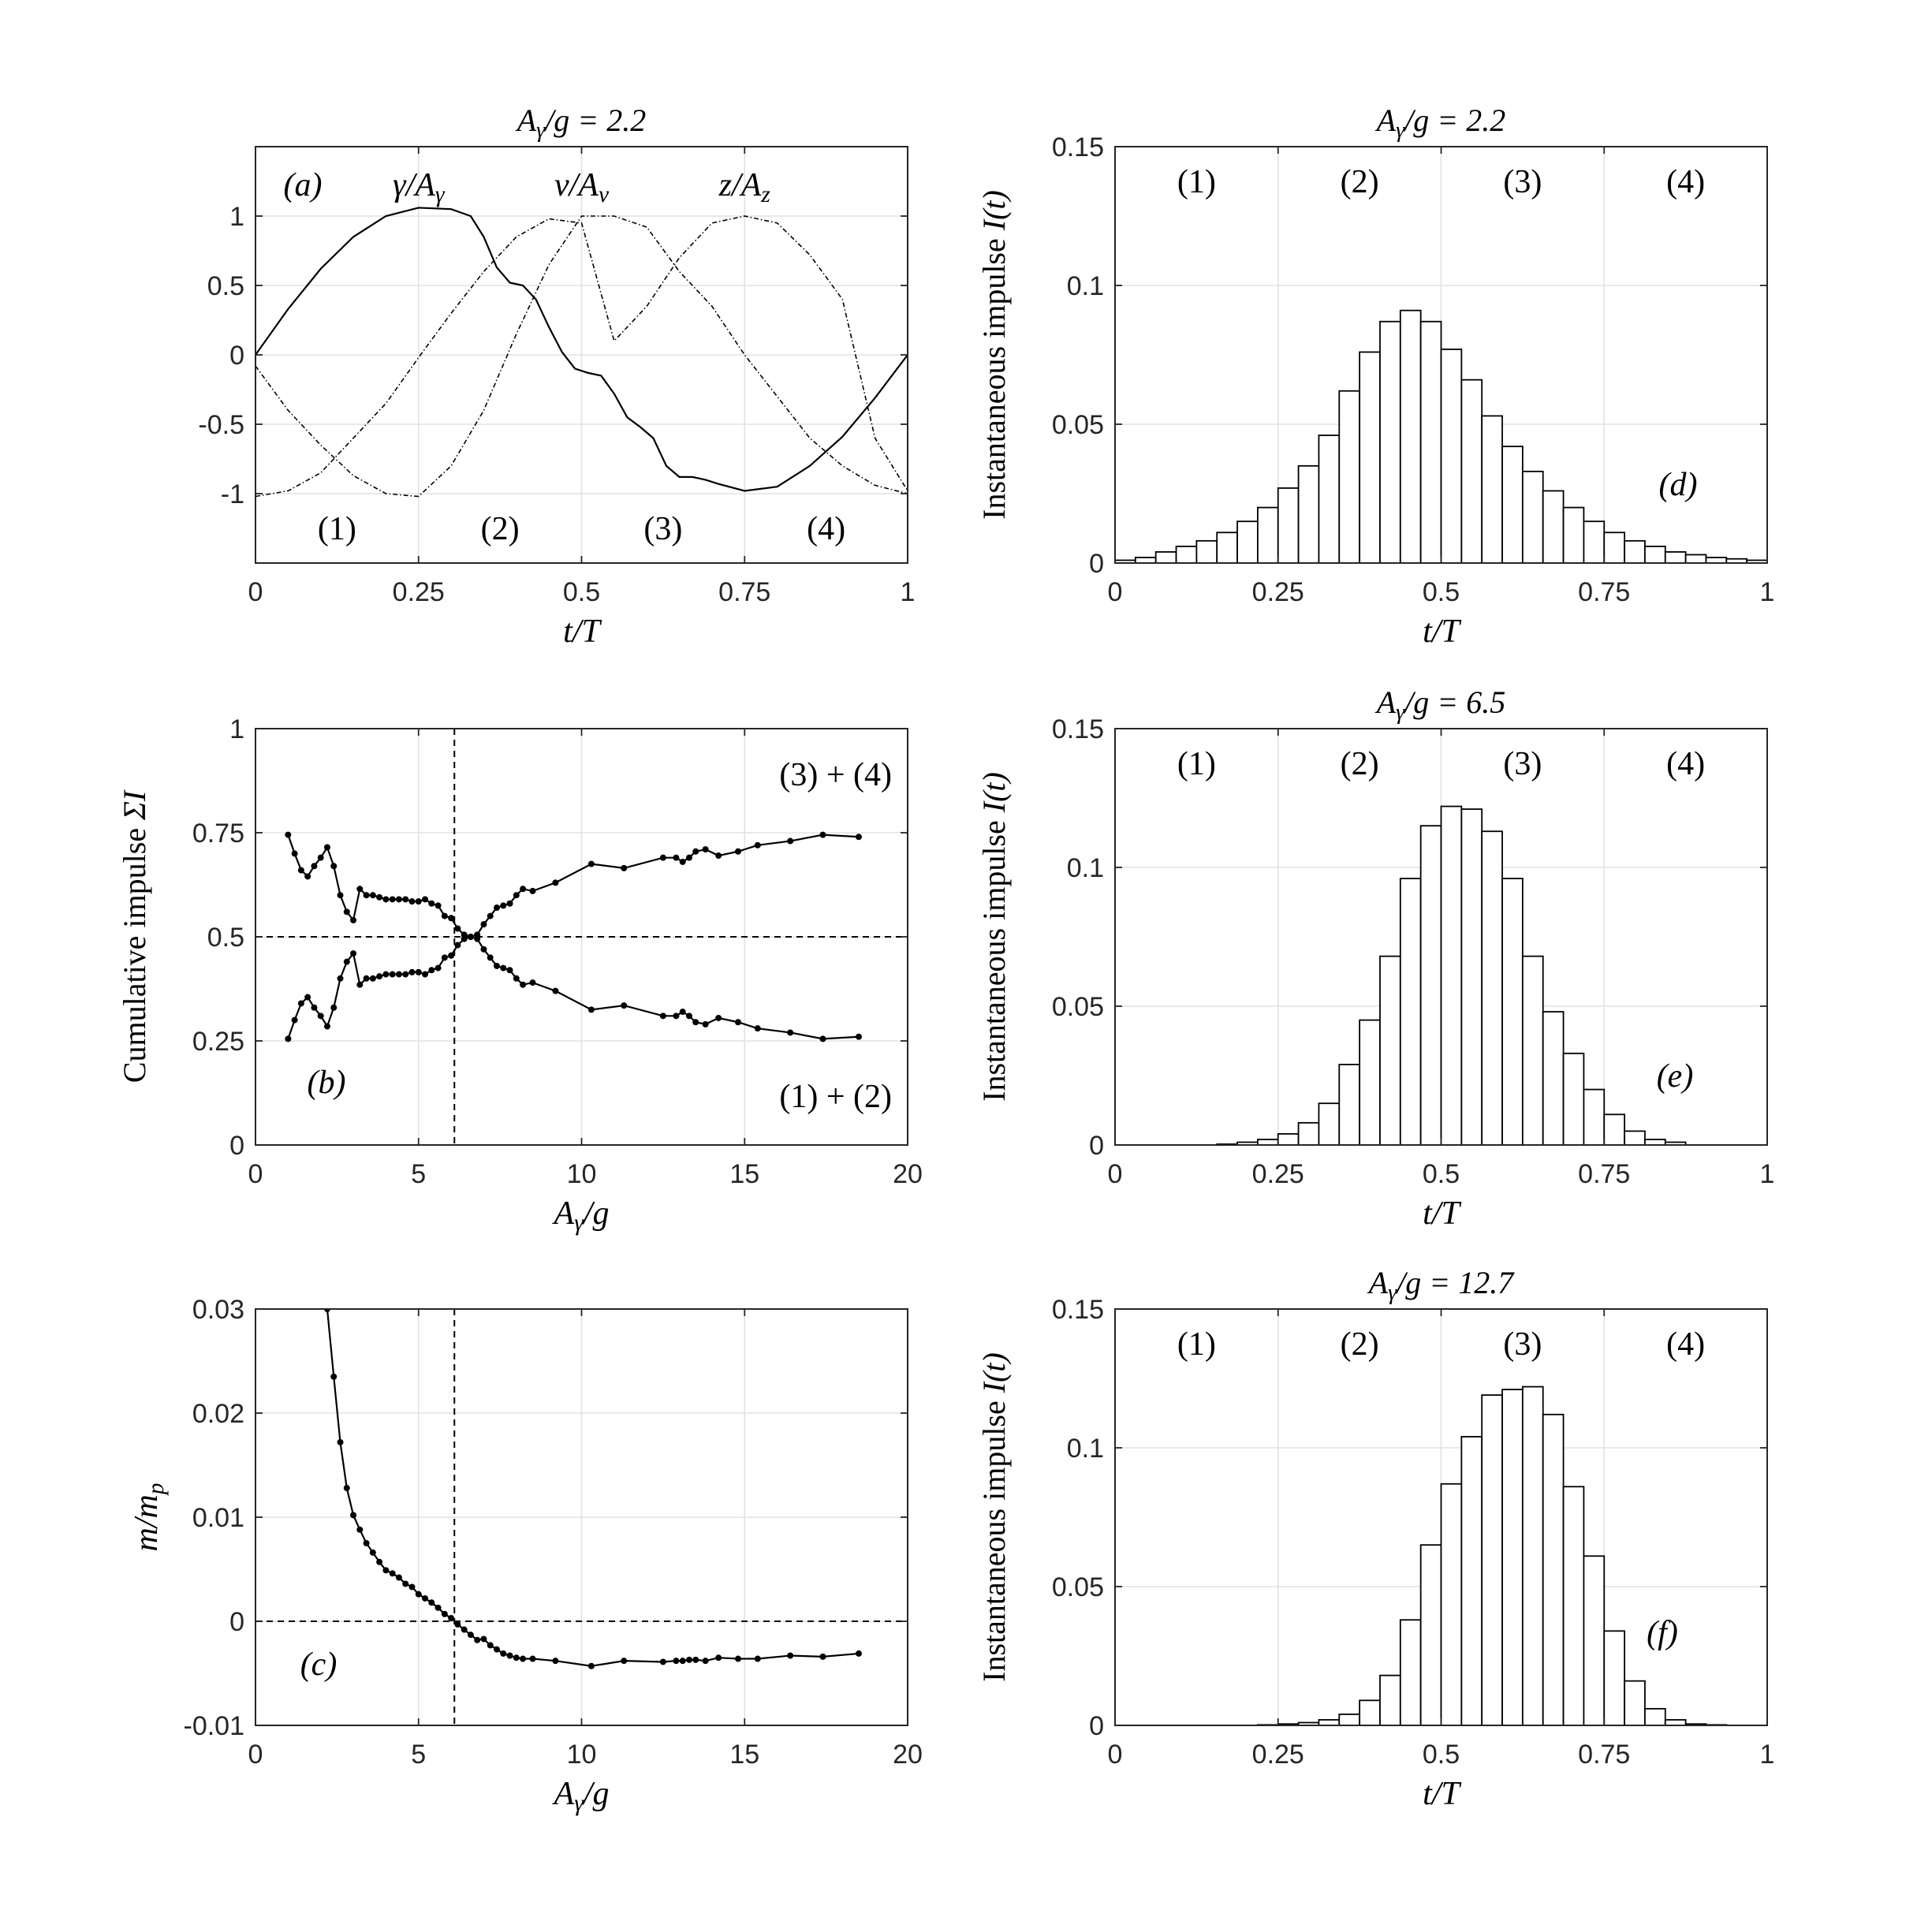 The width and height of the screenshot is (1932, 1917). I want to click on x-tick-label: 5, so click(419, 1174).